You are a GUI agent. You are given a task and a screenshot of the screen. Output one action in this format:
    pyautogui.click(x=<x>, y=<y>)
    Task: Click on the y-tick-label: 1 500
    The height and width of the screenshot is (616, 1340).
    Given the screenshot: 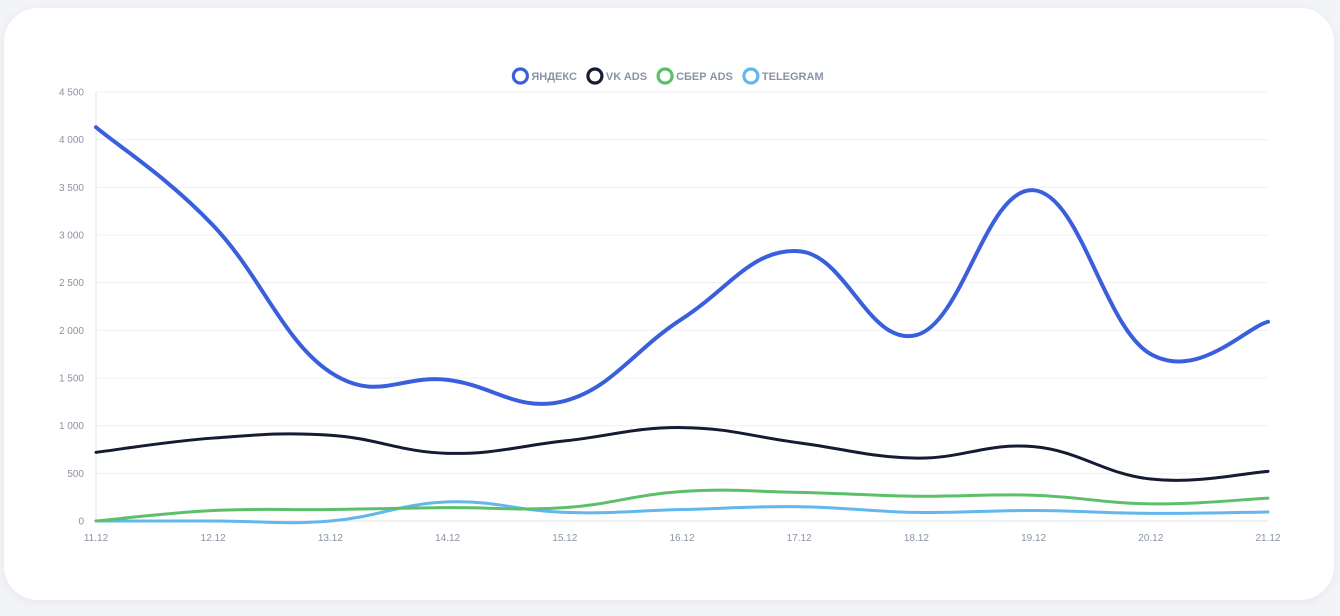 What is the action you would take?
    pyautogui.click(x=71, y=379)
    